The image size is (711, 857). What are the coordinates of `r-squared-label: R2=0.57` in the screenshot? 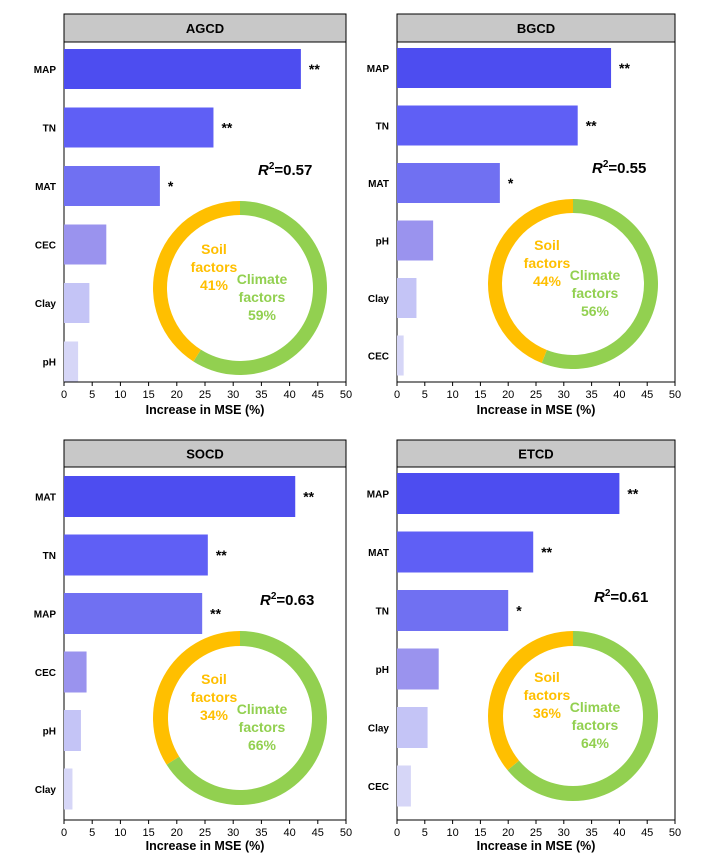 It's located at (285, 170).